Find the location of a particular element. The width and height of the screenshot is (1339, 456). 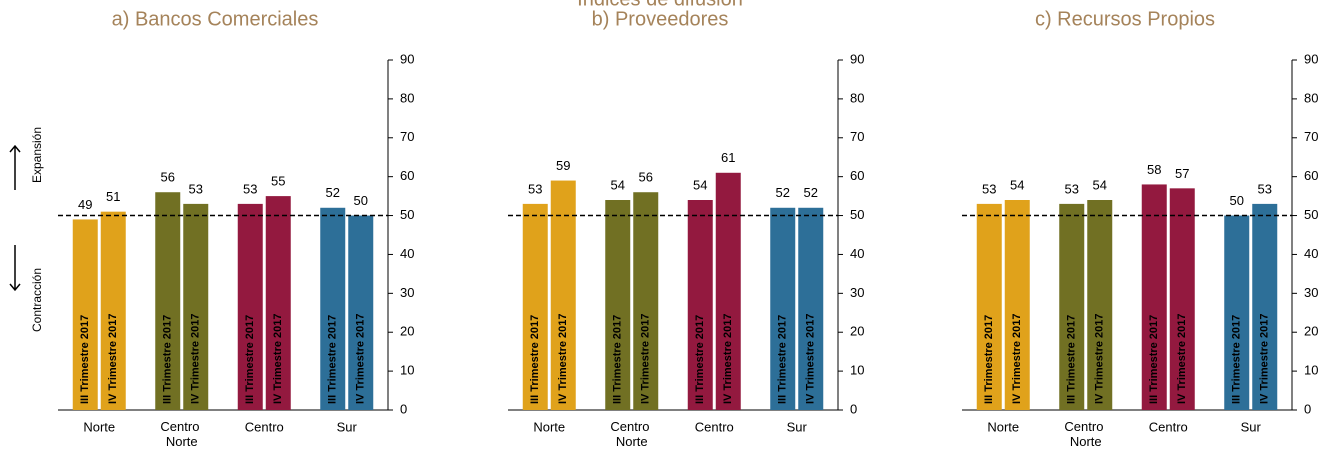

panel-title: a) Bancos Comerciales is located at coordinates (215, 19).